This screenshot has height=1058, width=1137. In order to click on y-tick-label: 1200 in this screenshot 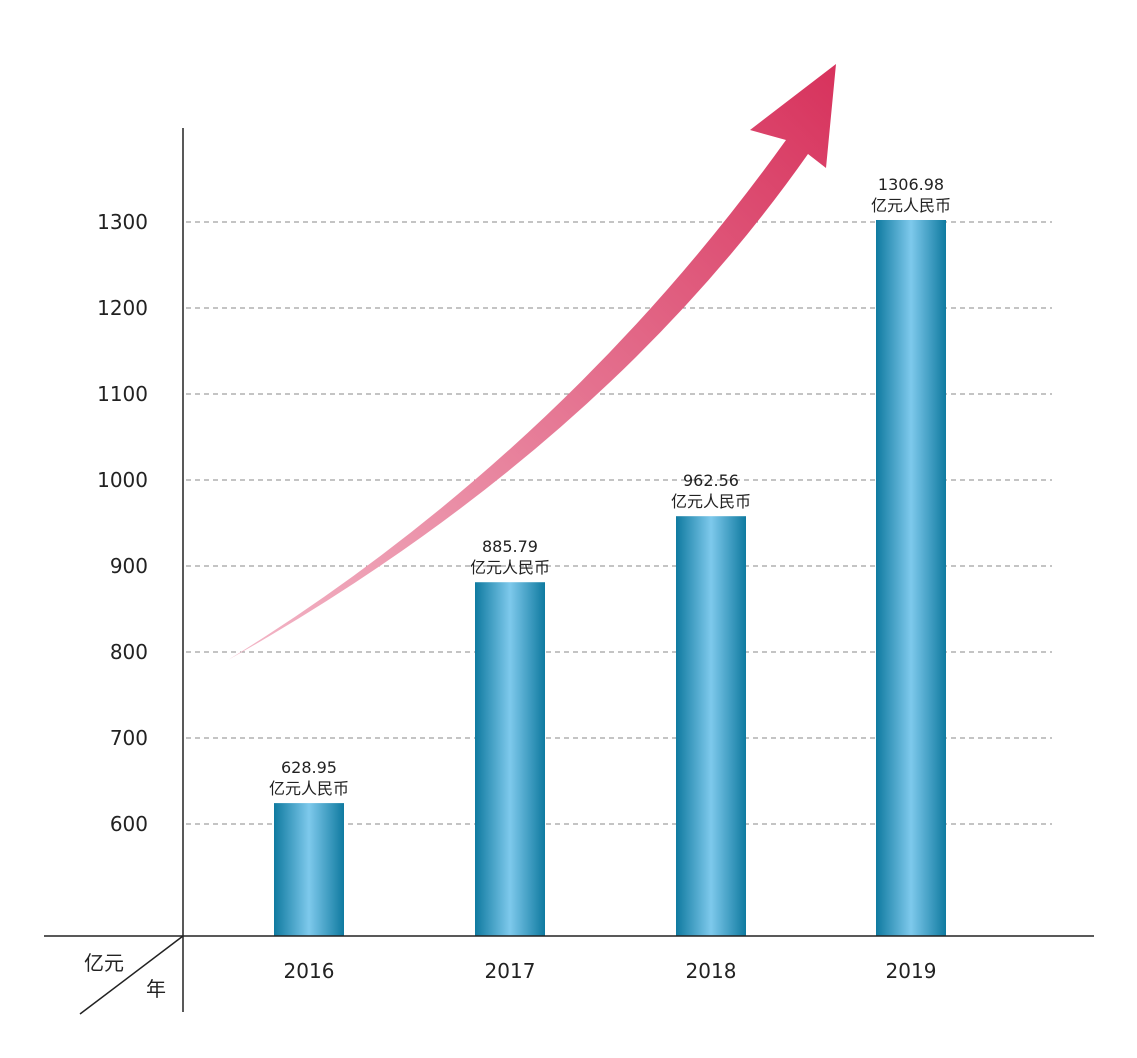, I will do `click(122, 308)`.